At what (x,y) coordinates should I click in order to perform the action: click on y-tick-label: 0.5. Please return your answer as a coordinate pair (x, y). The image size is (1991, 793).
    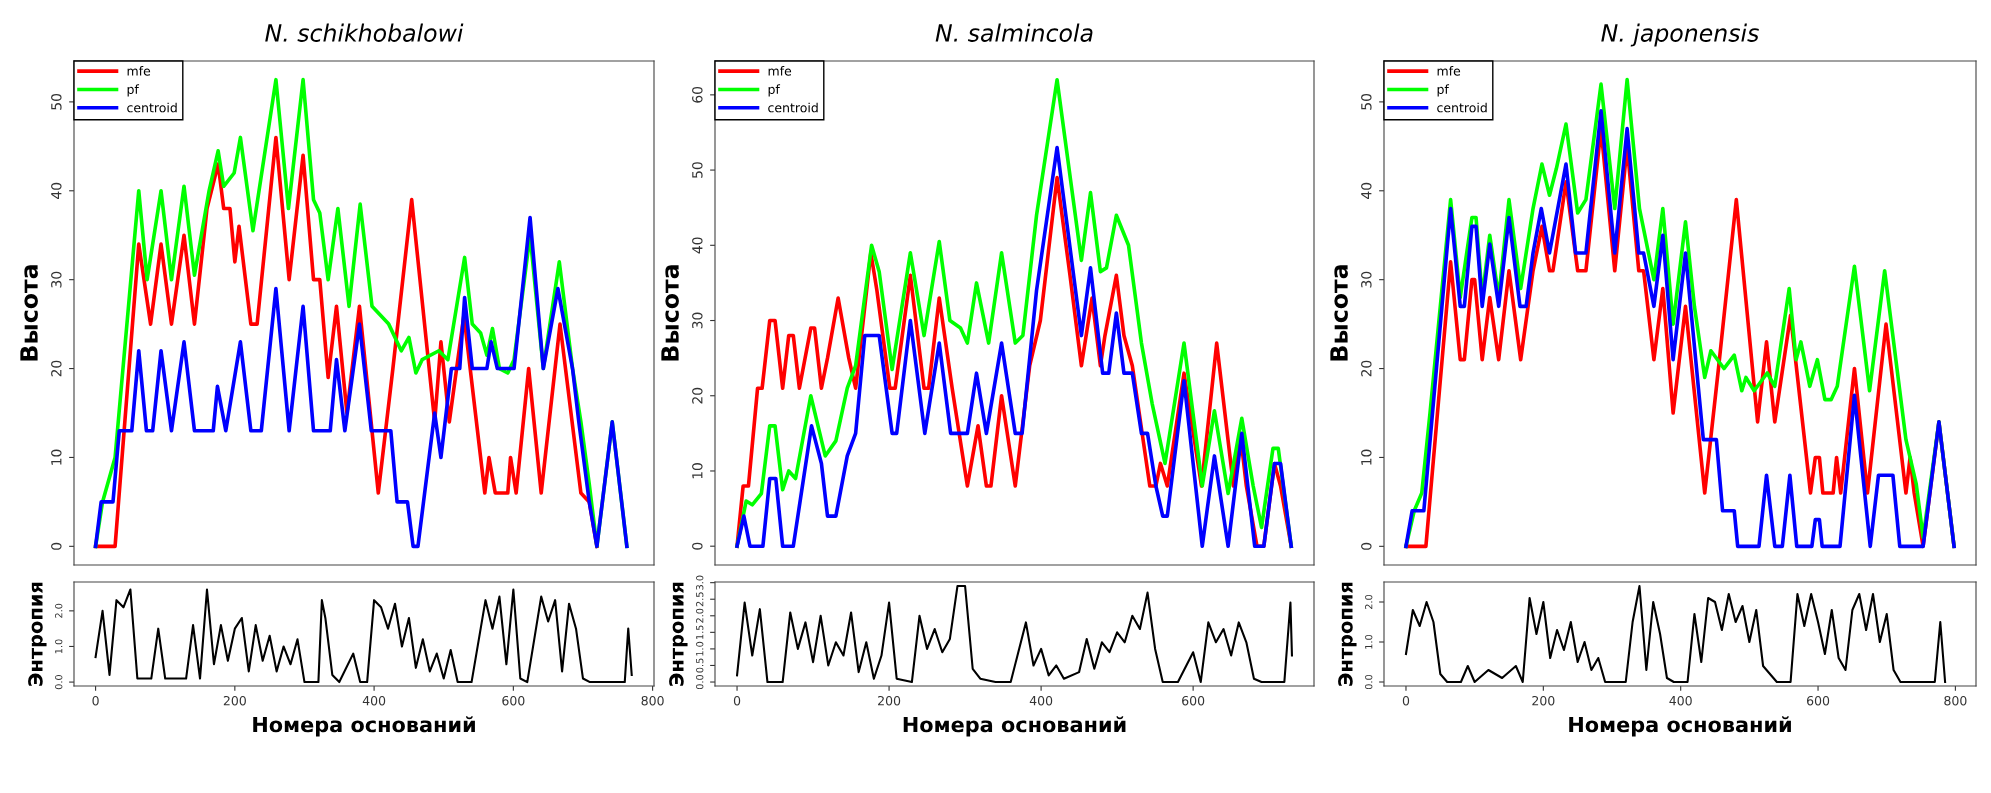
    Looking at the image, I should click on (700, 665).